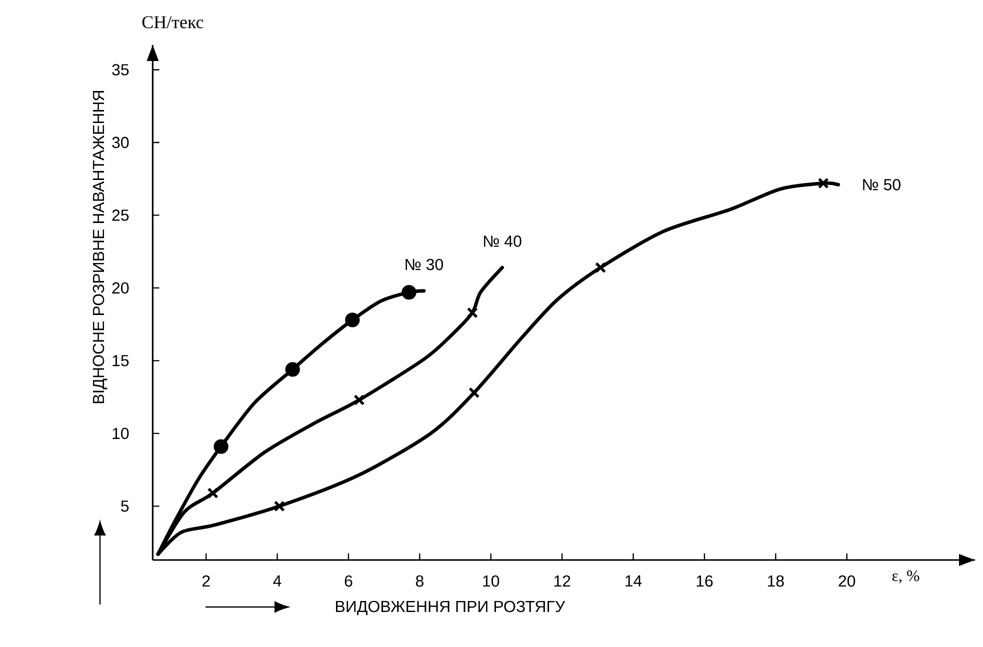  What do you see at coordinates (847, 581) in the screenshot?
I see `x-tick-label: 20` at bounding box center [847, 581].